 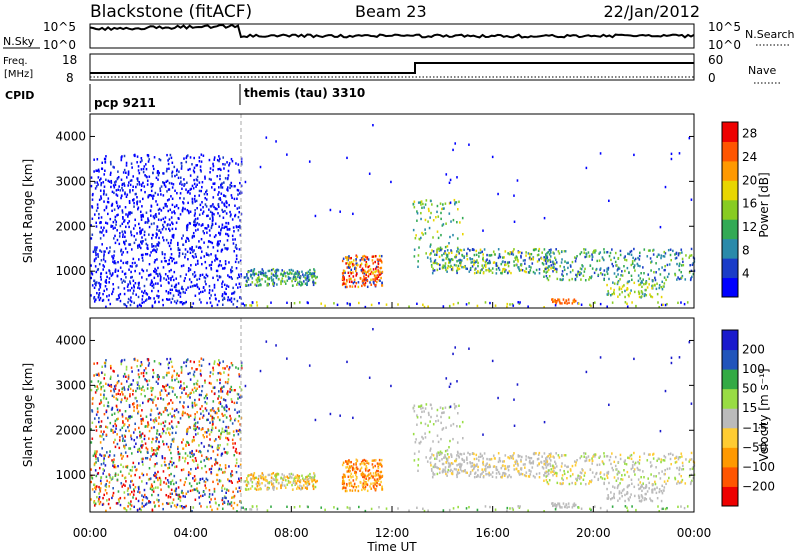 I want to click on colorbar-tick-label: 8, so click(x=746, y=250).